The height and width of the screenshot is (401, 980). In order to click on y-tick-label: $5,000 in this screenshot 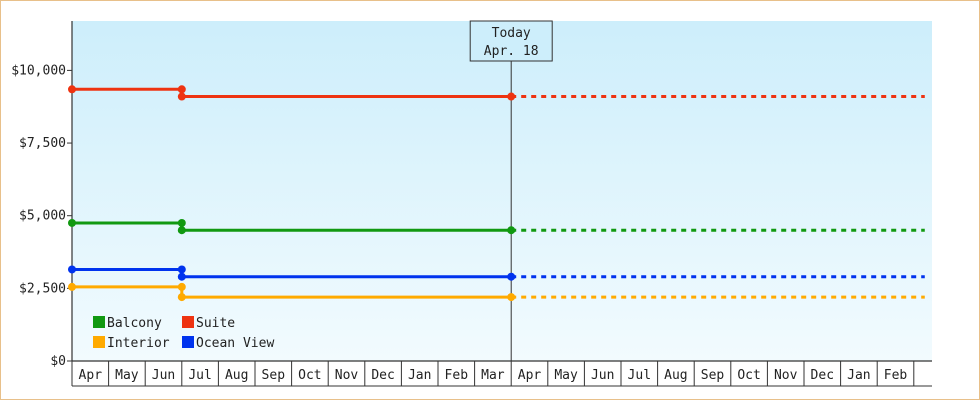, I will do `click(42, 216)`.